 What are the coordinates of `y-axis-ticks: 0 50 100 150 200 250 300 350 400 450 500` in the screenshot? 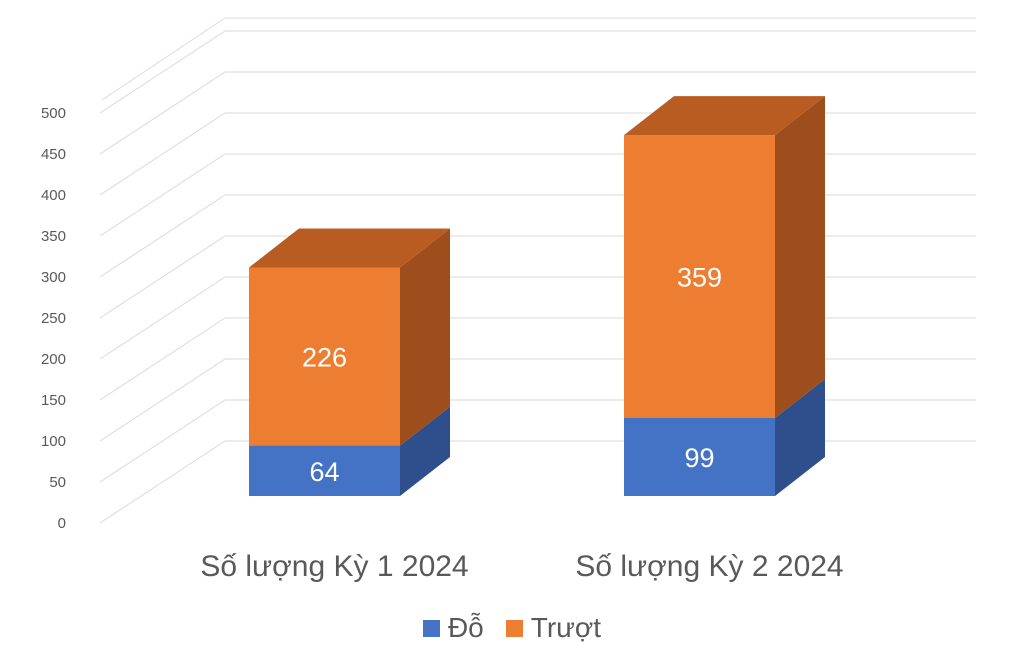 It's located at (53, 318).